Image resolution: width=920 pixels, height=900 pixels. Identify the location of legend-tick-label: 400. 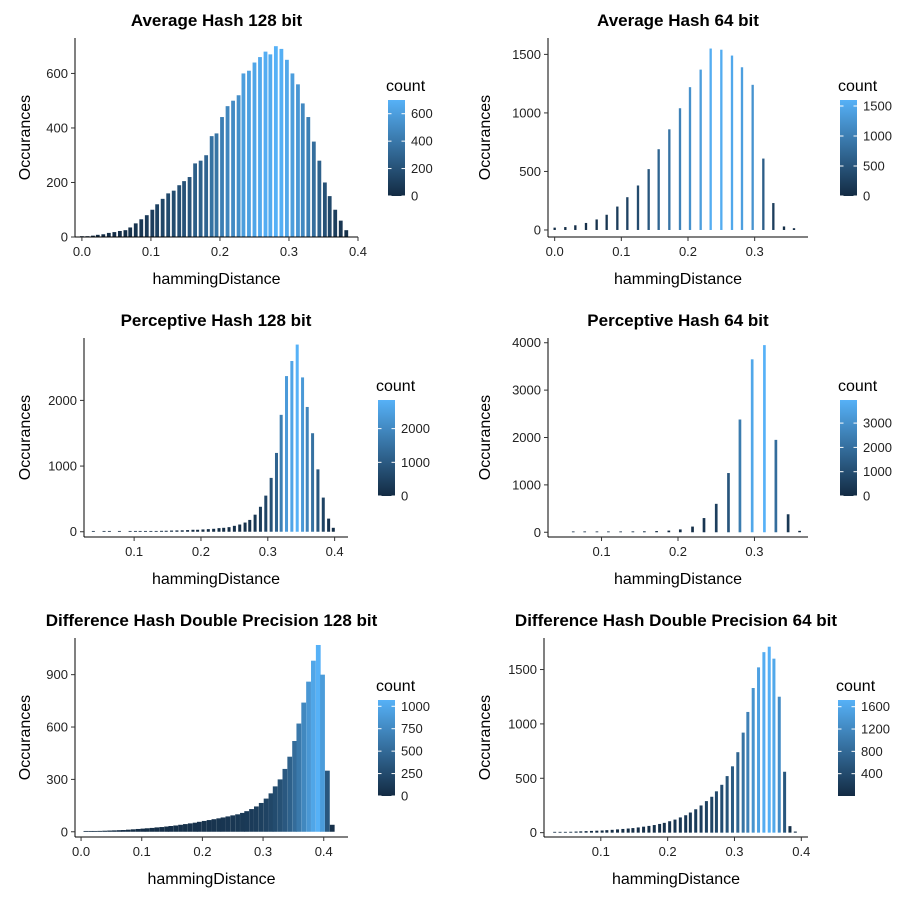
(872, 773).